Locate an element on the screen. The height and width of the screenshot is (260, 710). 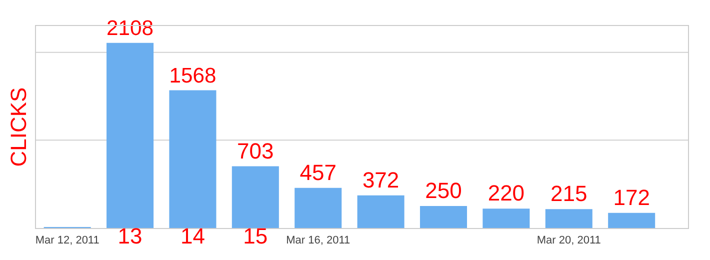
x-tick-label: Mar 12, 2011 is located at coordinates (67, 240).